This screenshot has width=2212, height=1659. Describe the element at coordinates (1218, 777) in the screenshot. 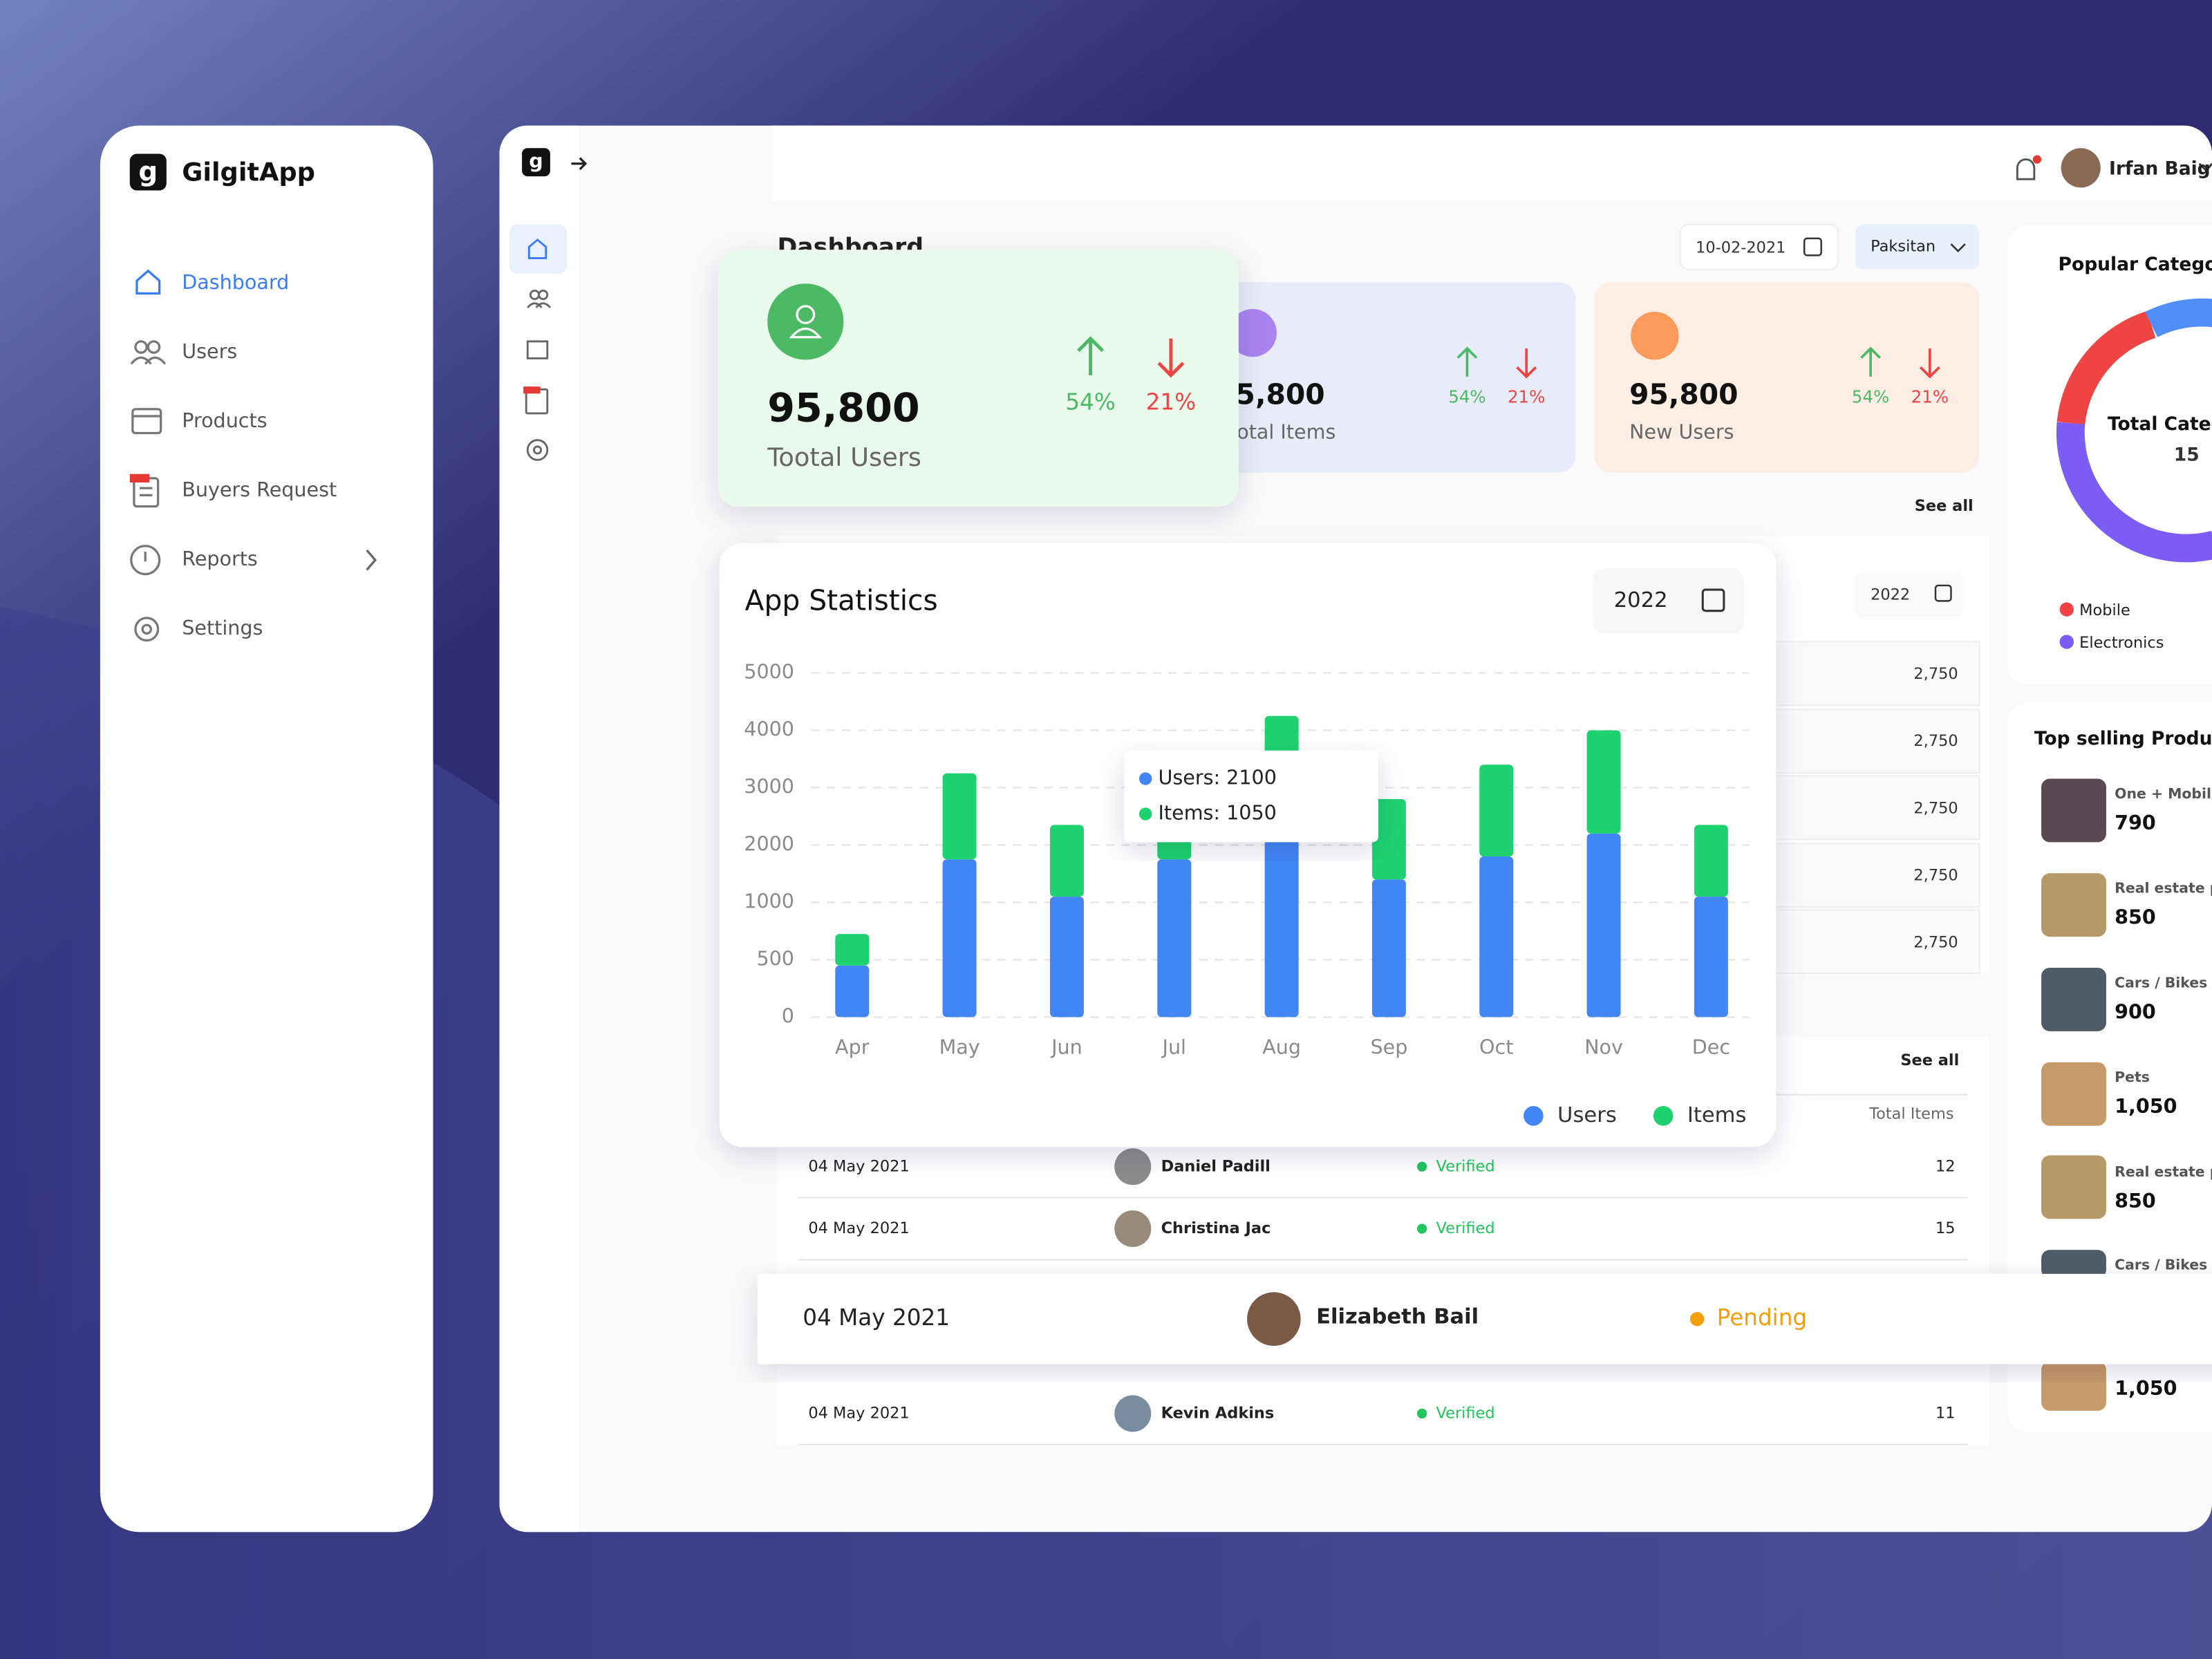

I see `tooltip-text: Users: 2100` at that location.